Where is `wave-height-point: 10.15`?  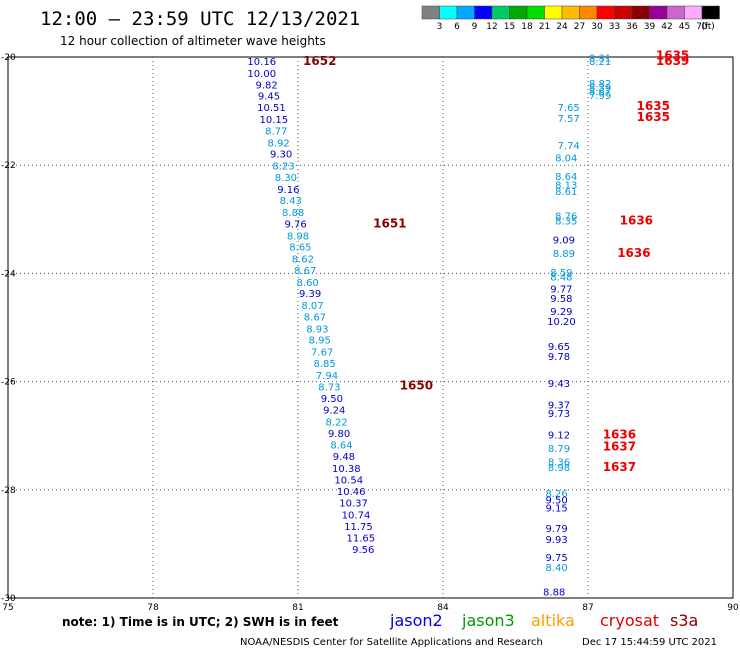 wave-height-point: 10.15 is located at coordinates (274, 120).